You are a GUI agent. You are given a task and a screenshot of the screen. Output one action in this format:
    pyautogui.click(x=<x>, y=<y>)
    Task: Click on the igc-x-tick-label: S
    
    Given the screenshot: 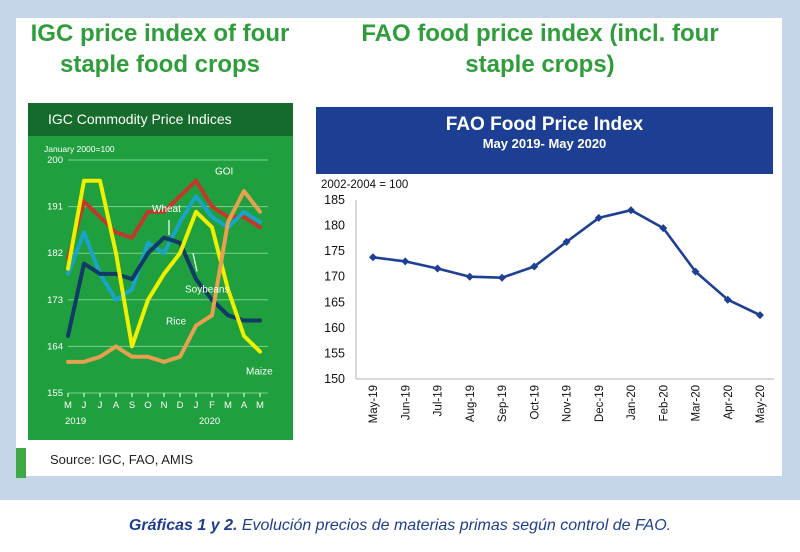 What is the action you would take?
    pyautogui.click(x=132, y=405)
    